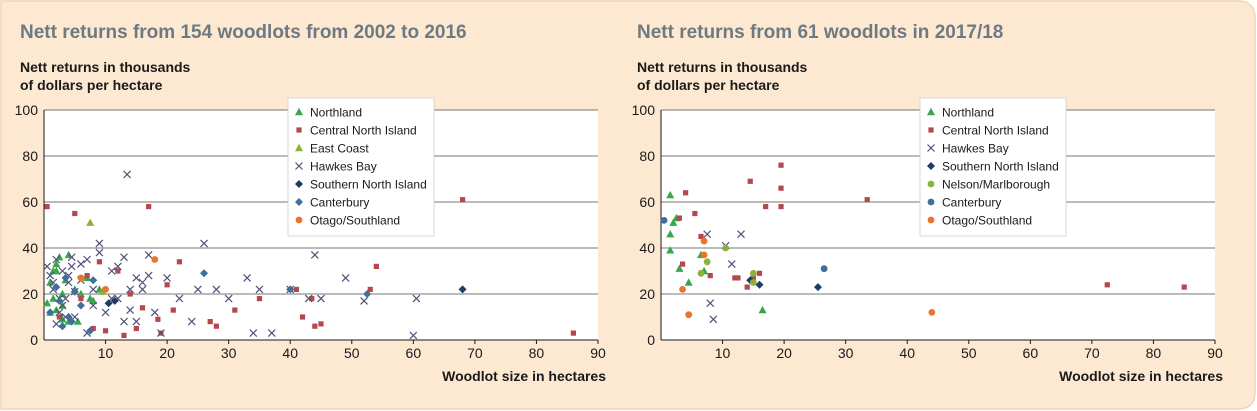  What do you see at coordinates (820, 32) in the screenshot?
I see `right-chart-title: Nett returns from 61 woodlots in 2017/18` at bounding box center [820, 32].